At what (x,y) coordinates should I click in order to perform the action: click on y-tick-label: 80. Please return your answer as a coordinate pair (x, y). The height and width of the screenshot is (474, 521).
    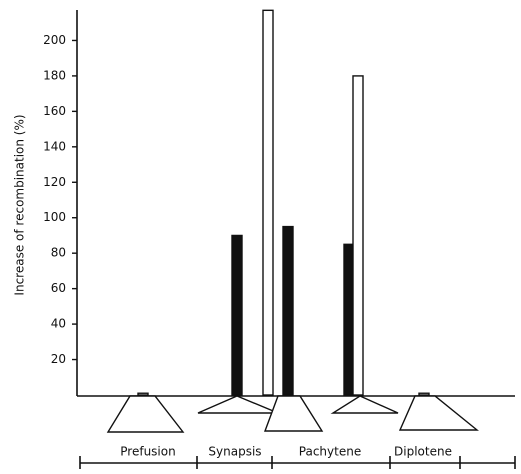
    Looking at the image, I should click on (58, 253).